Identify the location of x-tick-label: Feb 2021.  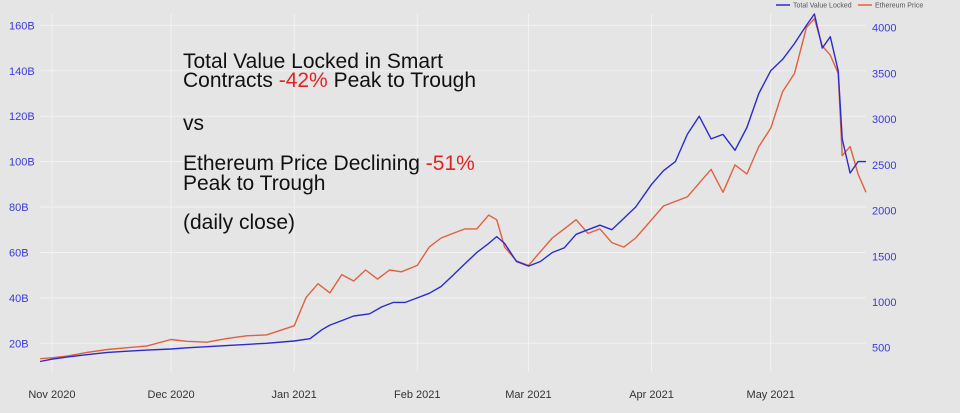
(417, 395).